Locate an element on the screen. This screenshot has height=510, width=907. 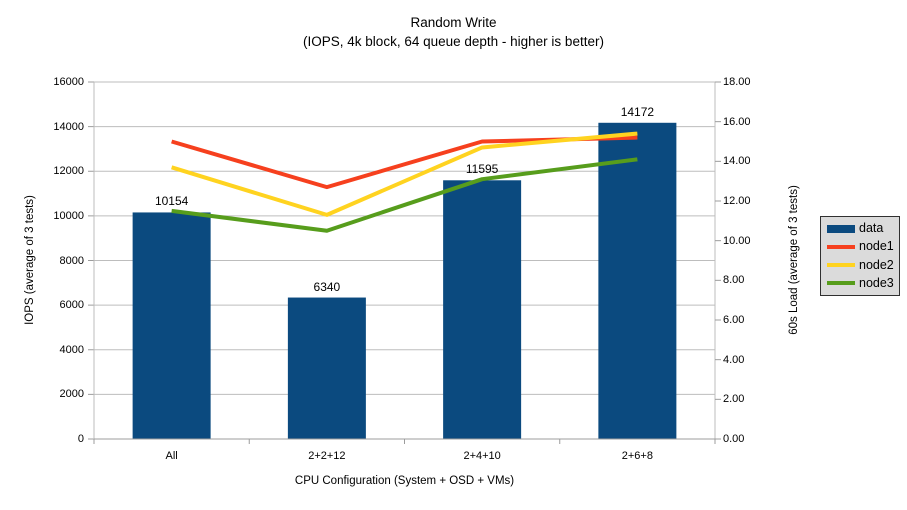
legend-item-node1: node1 is located at coordinates (863, 246).